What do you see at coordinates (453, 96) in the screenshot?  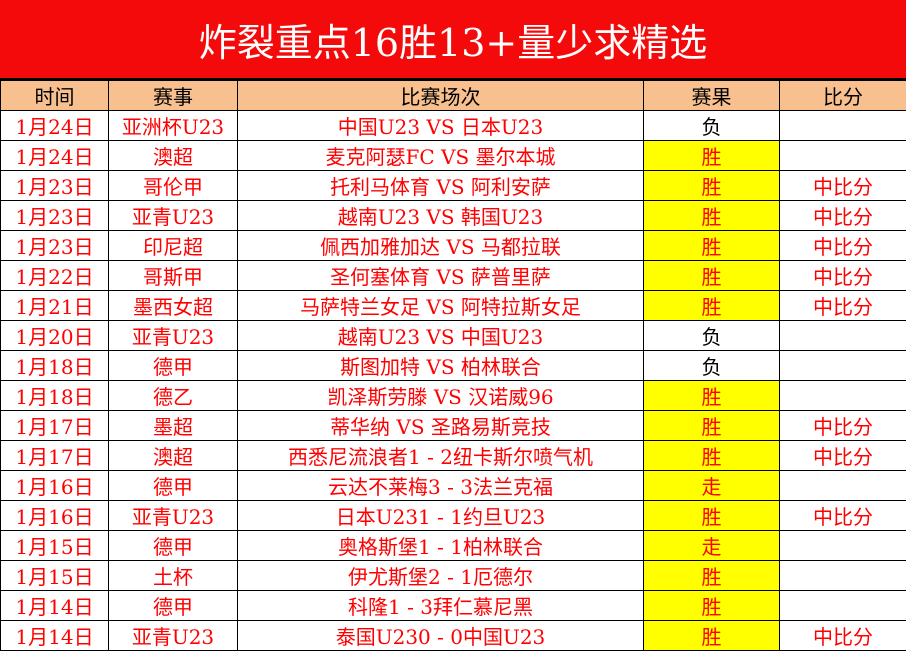 I see `header-row: 时间 赛事 比赛场次 赛果 比分` at bounding box center [453, 96].